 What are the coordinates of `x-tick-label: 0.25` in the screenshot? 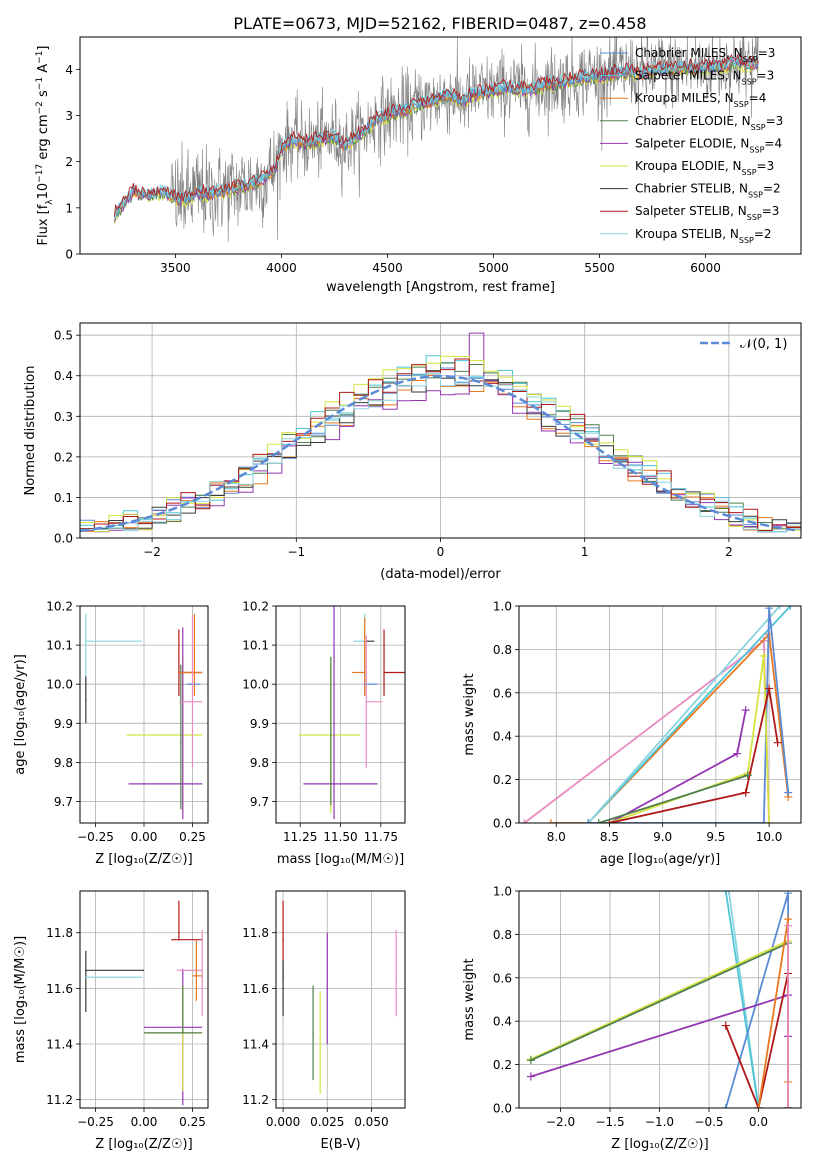 It's located at (192, 837).